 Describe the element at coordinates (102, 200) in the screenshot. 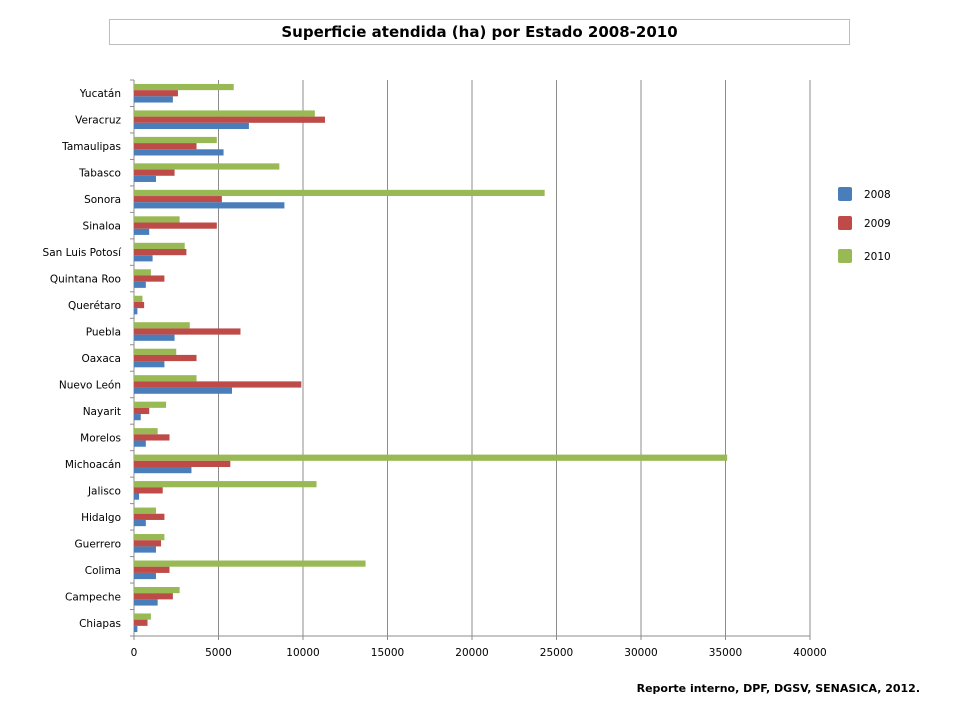

I see `category-label: Sonora` at that location.